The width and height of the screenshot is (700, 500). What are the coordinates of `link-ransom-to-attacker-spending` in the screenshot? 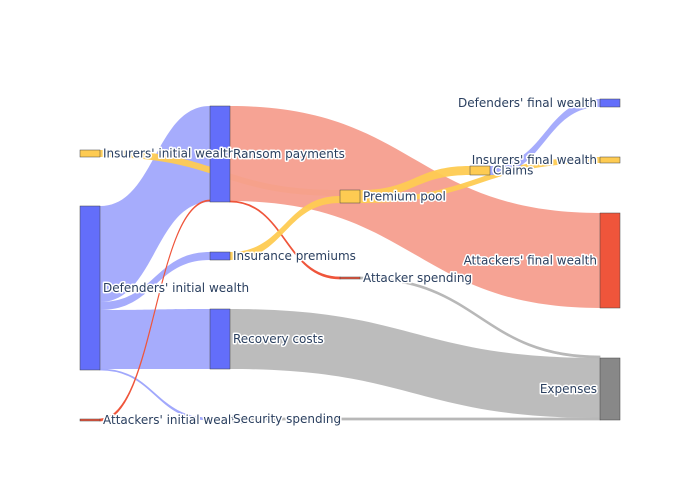 It's located at (285, 240).